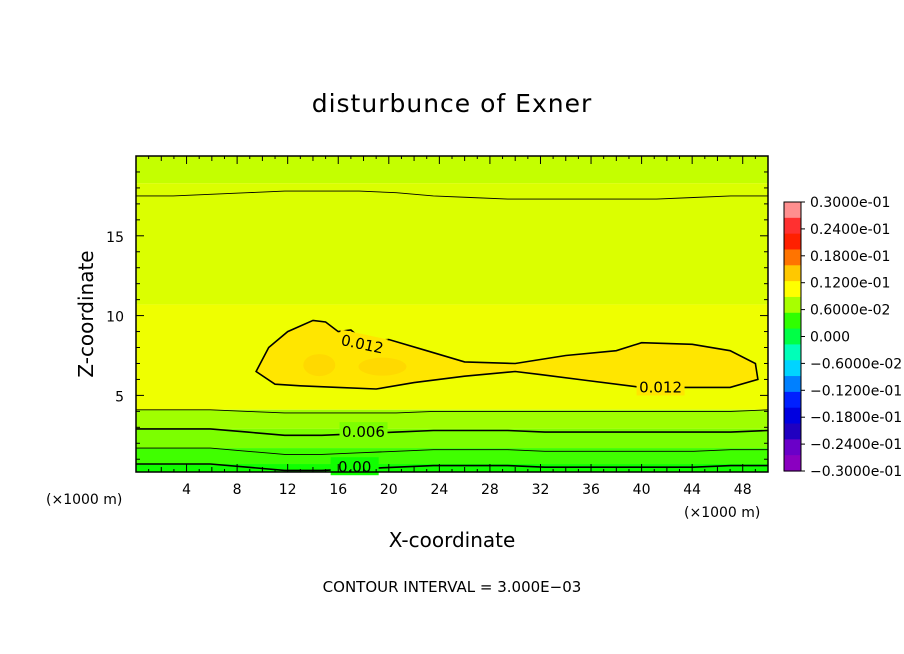 This screenshot has height=654, width=904. Describe the element at coordinates (692, 490) in the screenshot. I see `x-tick-label-44: 44` at that location.